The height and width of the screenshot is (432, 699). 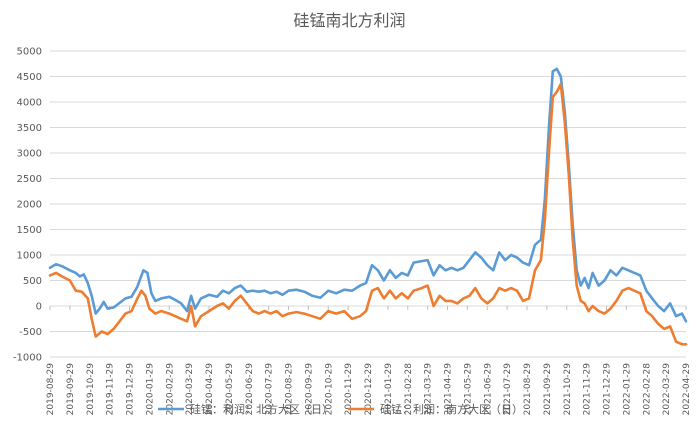 I want to click on x-tick-label: 2021-04-29, so click(x=449, y=389).